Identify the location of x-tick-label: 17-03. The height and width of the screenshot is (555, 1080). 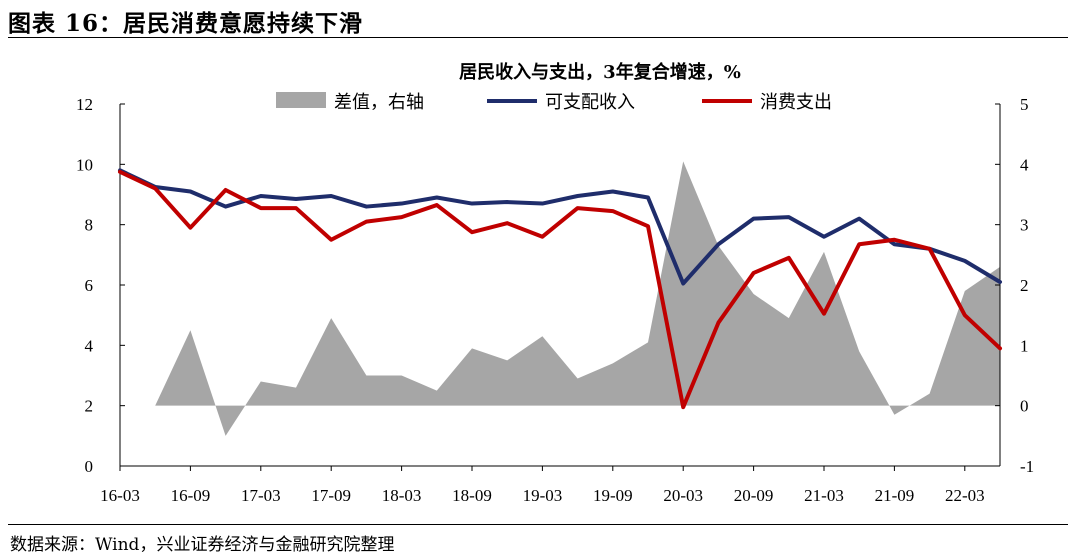
(261, 495).